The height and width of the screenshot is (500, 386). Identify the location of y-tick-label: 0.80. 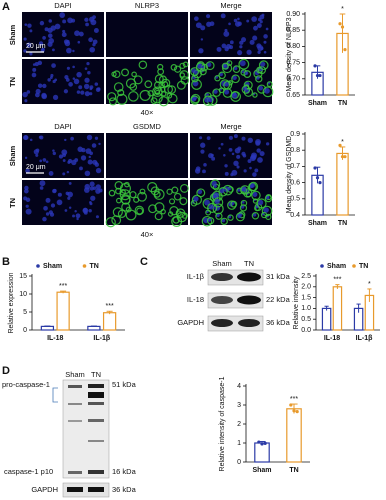
(293, 46).